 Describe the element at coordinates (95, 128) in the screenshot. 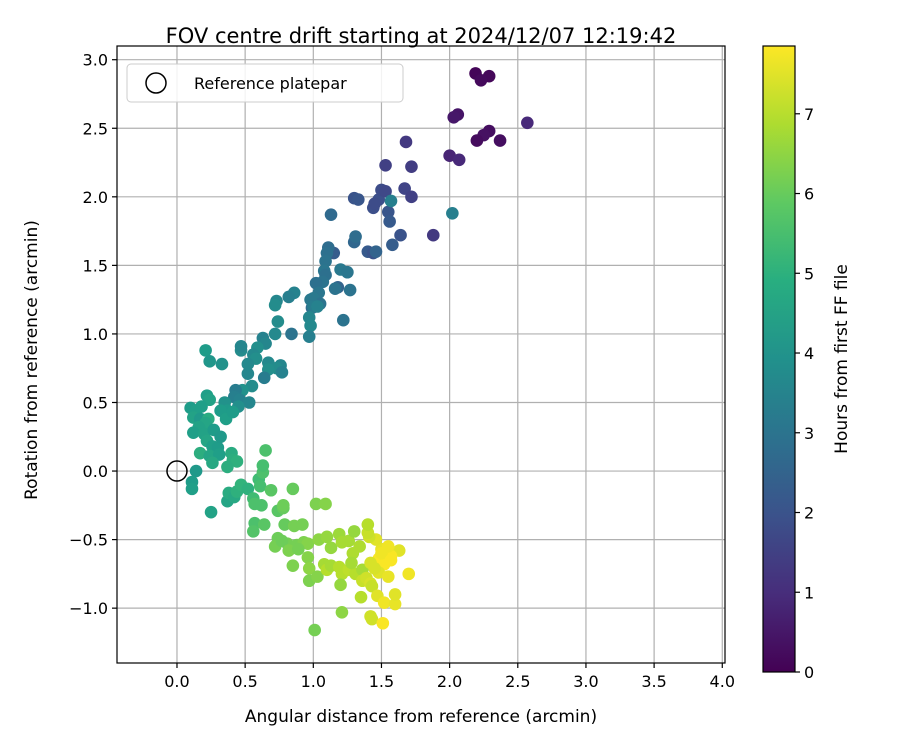

I see `y-tick-label: 2.5` at that location.